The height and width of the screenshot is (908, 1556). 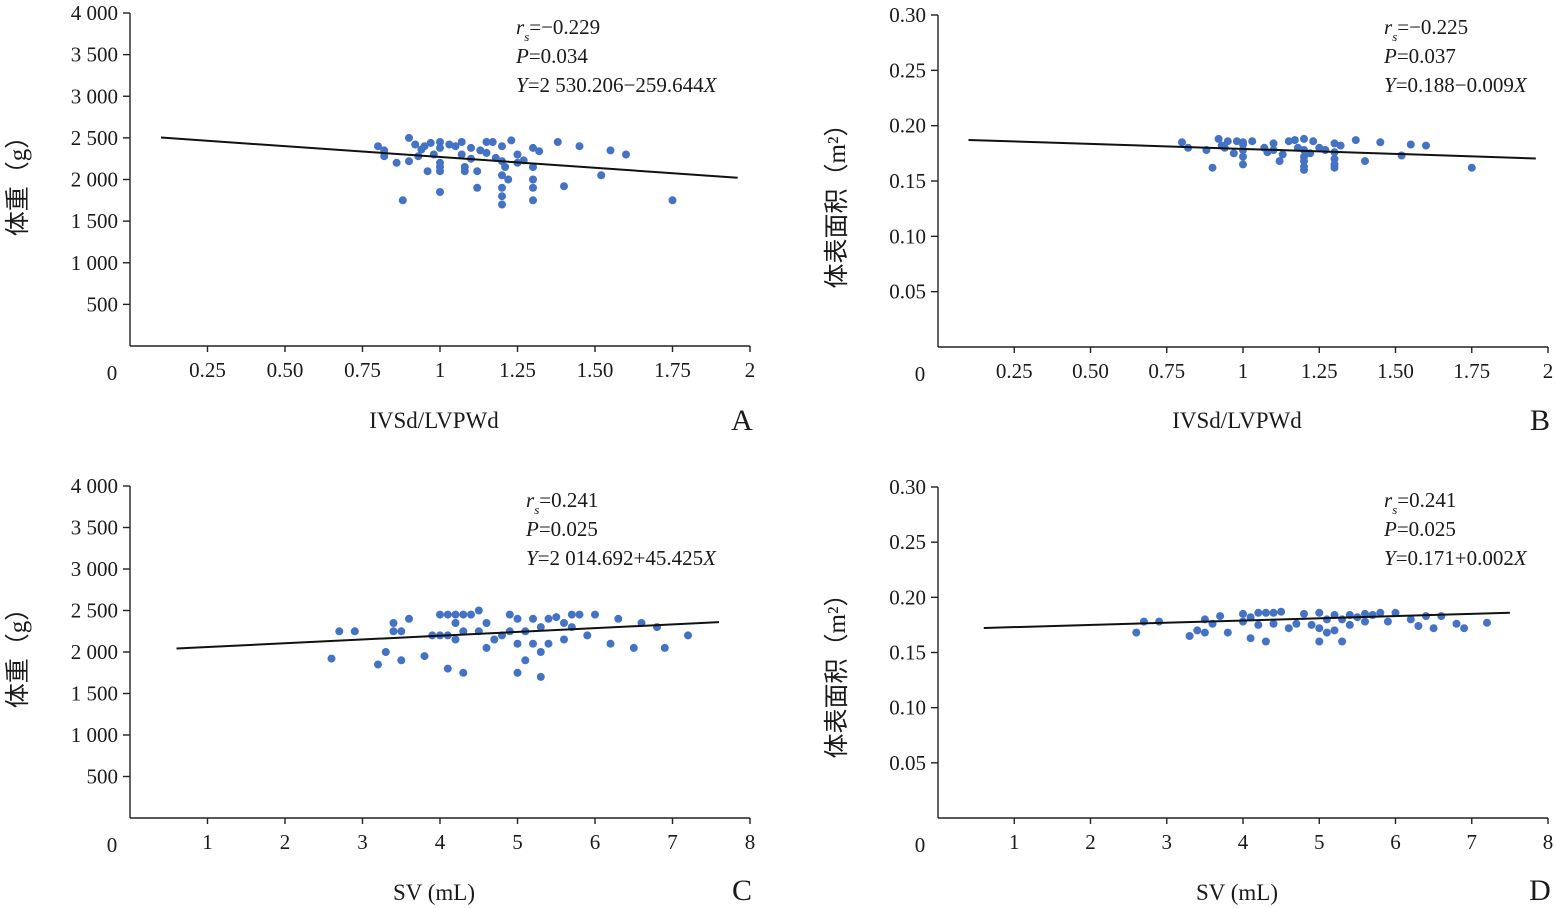 I want to click on annotation-r: rs=0.241, so click(x=562, y=502).